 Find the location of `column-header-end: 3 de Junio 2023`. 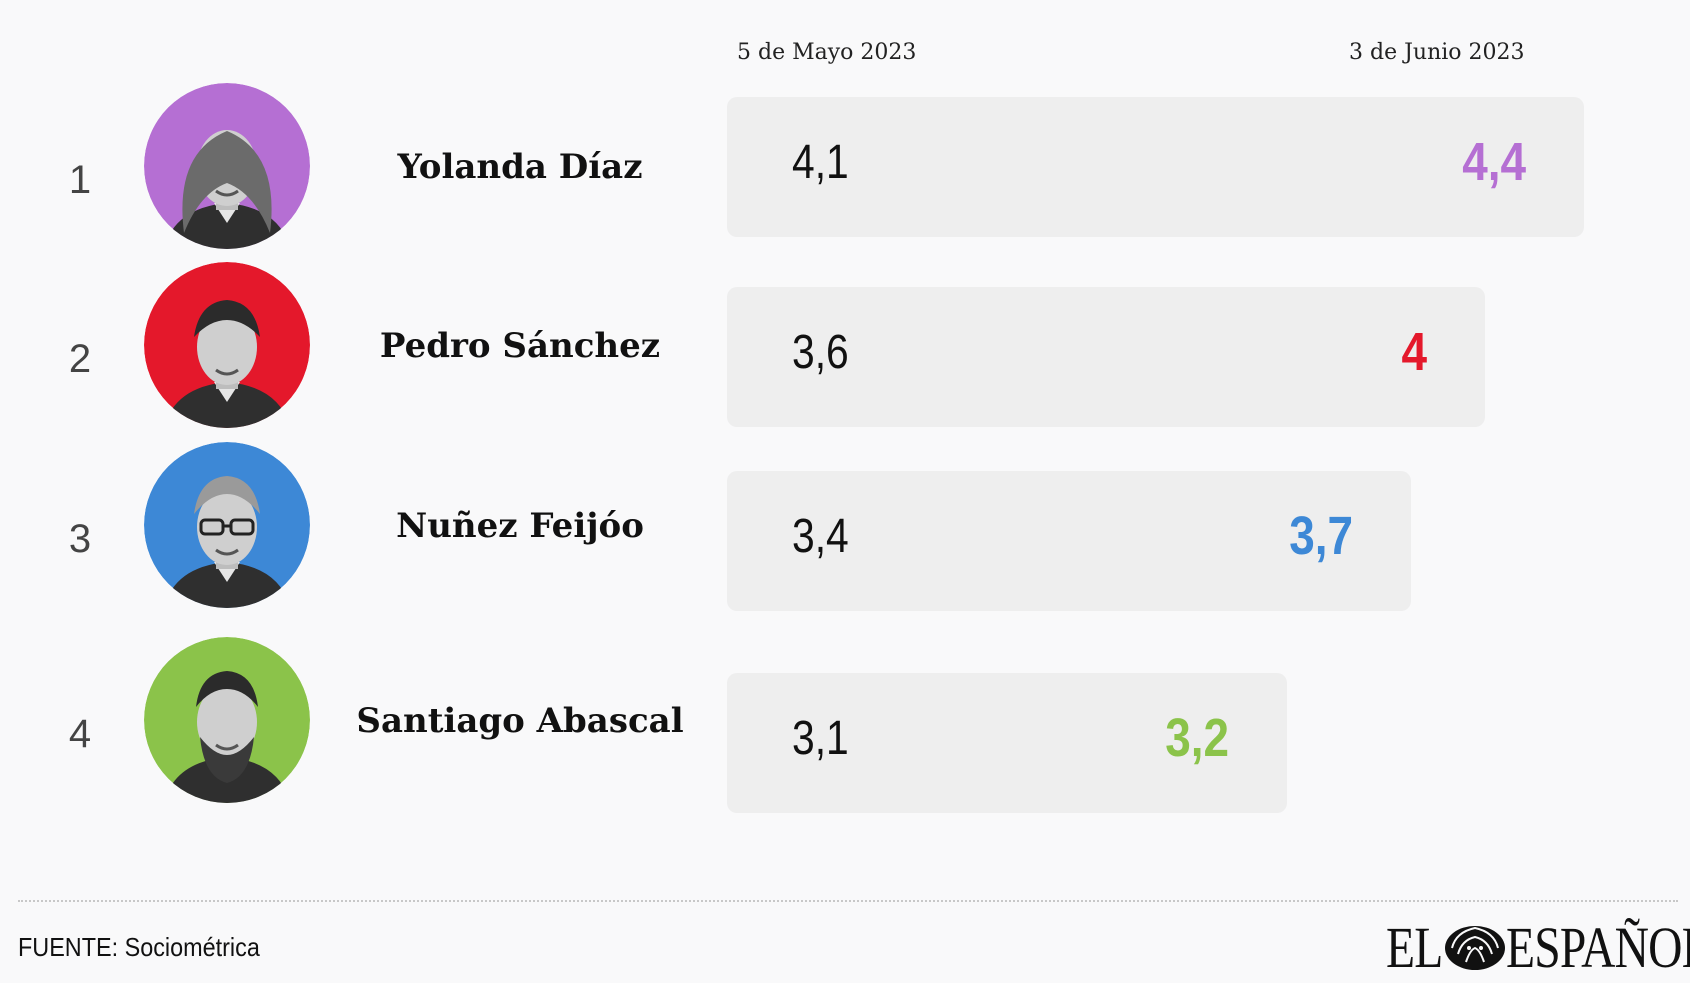

column-header-end: 3 de Junio 2023 is located at coordinates (1437, 52).